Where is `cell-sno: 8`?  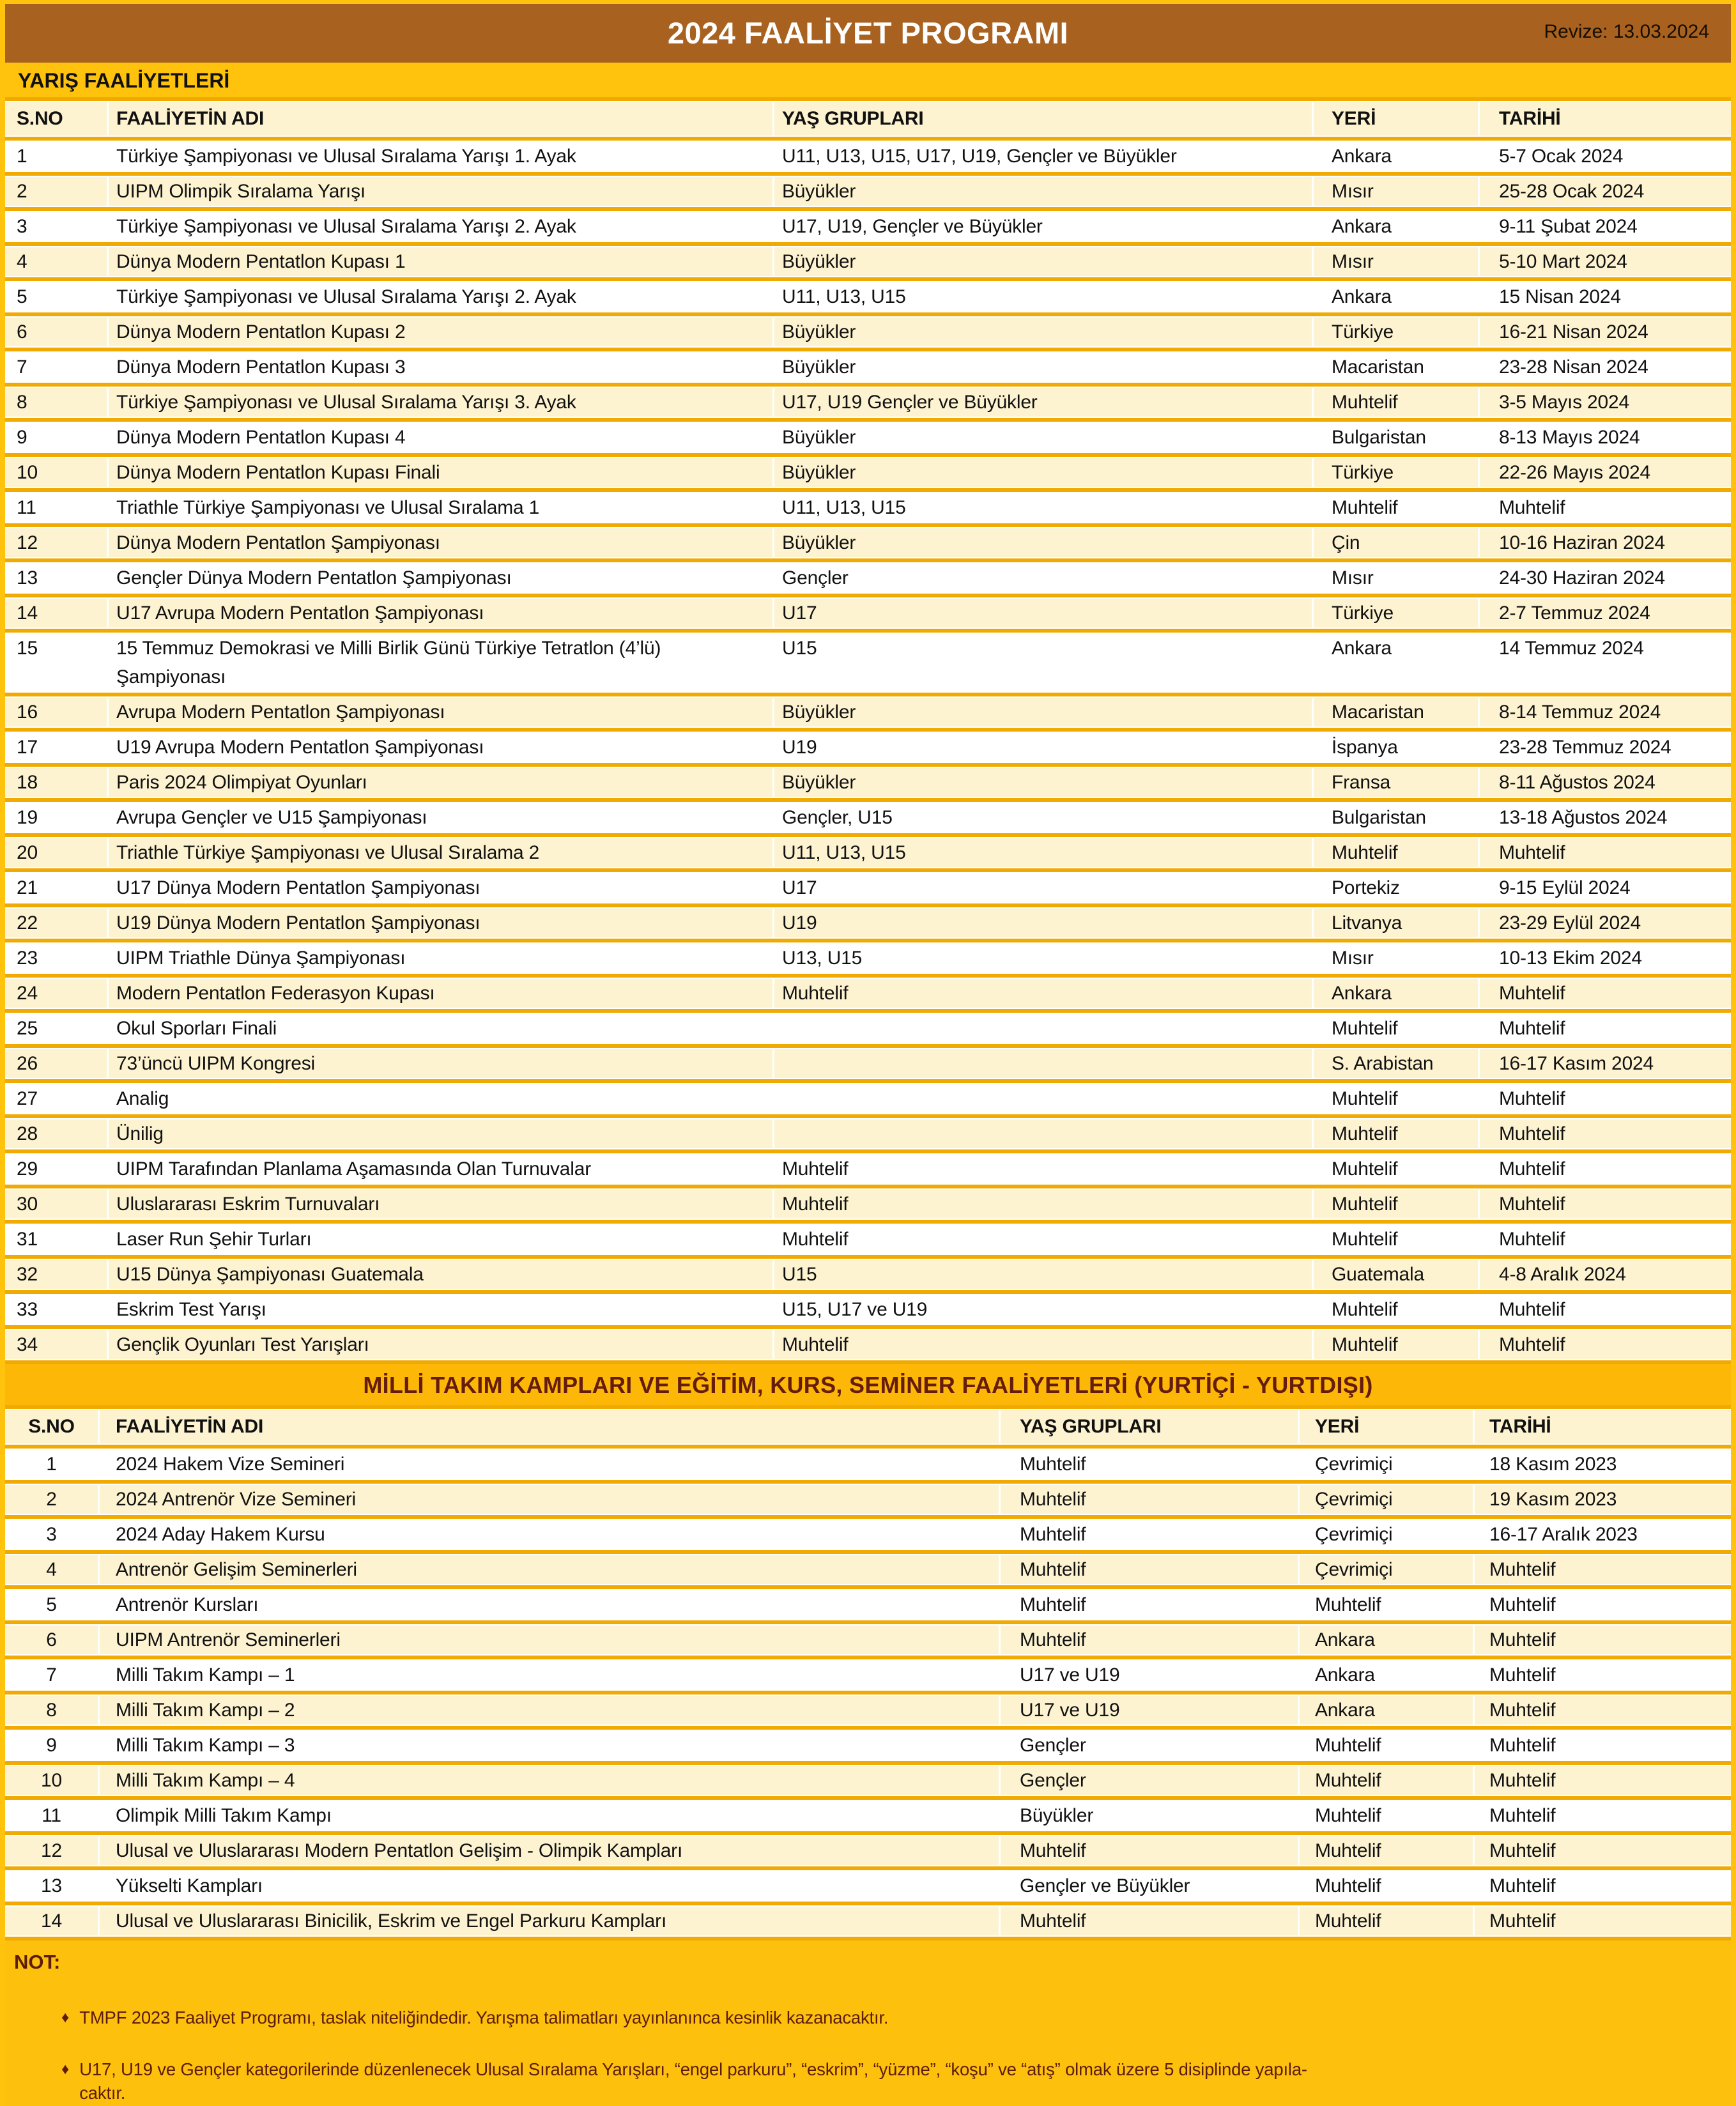
cell-sno: 8 is located at coordinates (52, 1710).